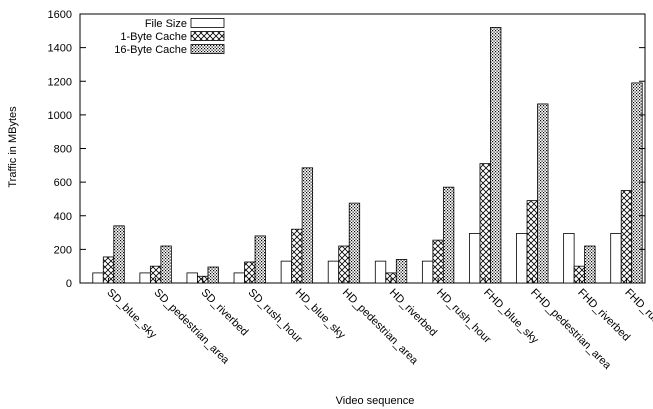 Image resolution: width=653 pixels, height=409 pixels. Describe the element at coordinates (150, 50) in the screenshot. I see `legend-label: 16-Byte Cache` at that location.